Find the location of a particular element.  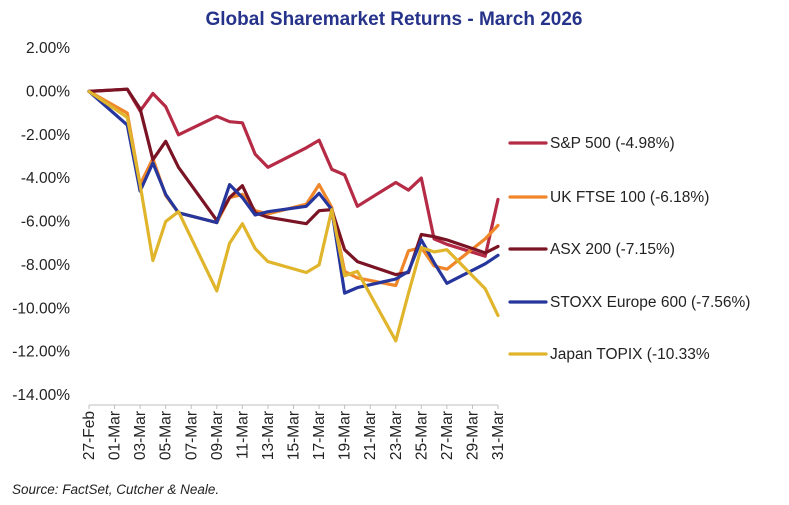

legend-label: ASX 200 (-7.15%) is located at coordinates (612, 249).